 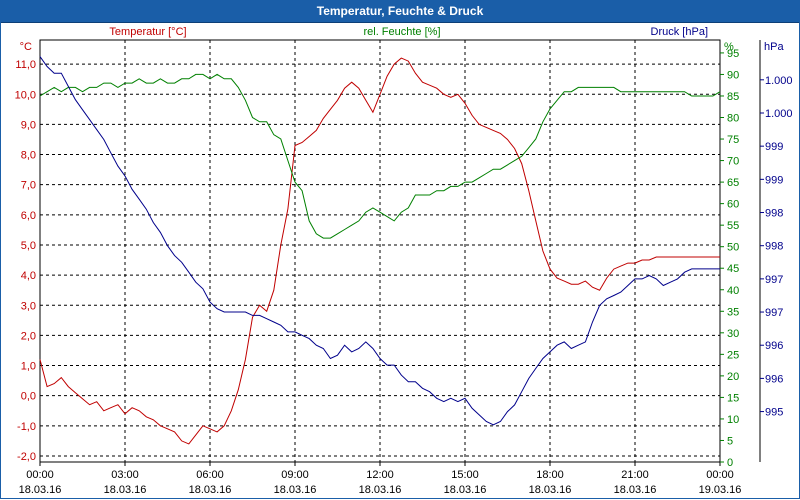 What do you see at coordinates (774, 47) in the screenshot?
I see `pressure-unit-label: hPa` at bounding box center [774, 47].